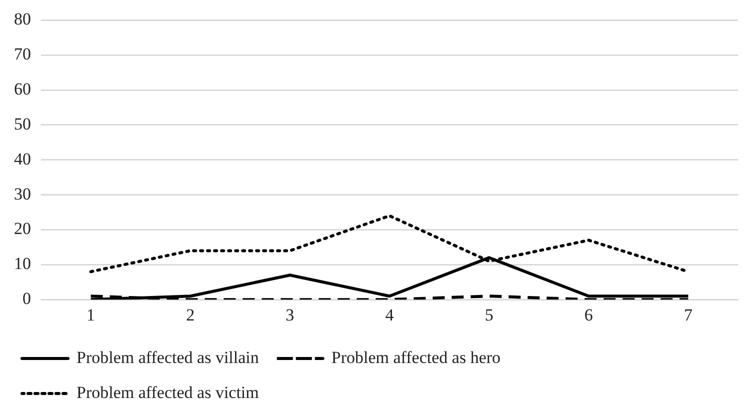 The width and height of the screenshot is (752, 416). I want to click on x-tick-label: 5, so click(489, 314).